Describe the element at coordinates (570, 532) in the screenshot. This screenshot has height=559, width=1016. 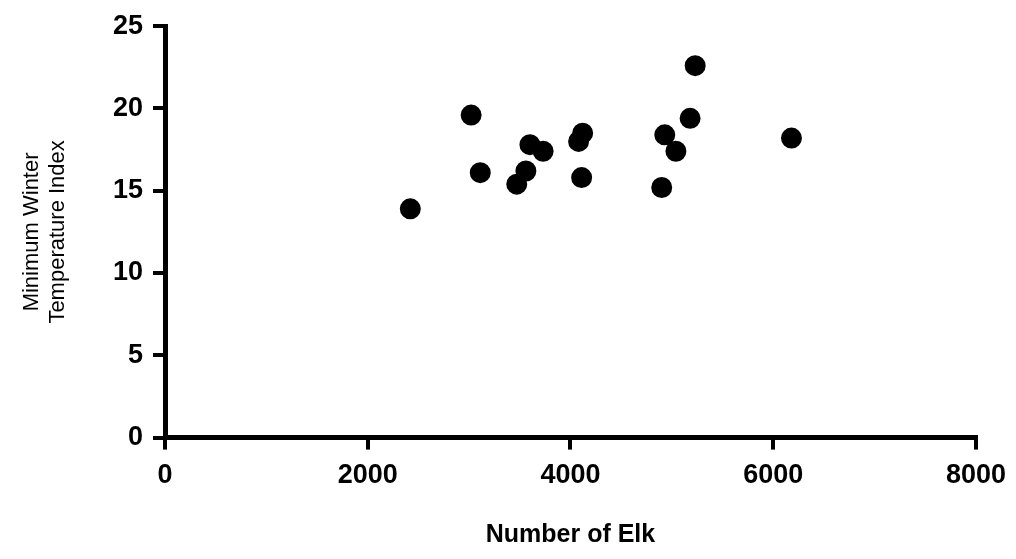
I see `x-axis-title: Number of Elk` at that location.